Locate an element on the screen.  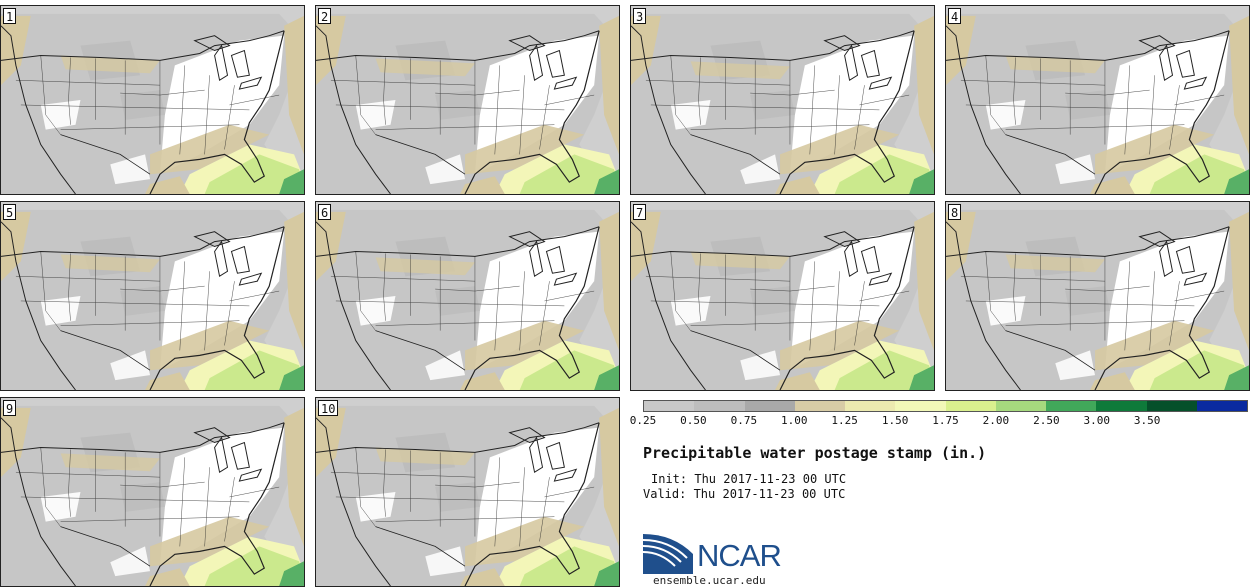
colorbar-tick-label: 1.25 is located at coordinates (844, 420).